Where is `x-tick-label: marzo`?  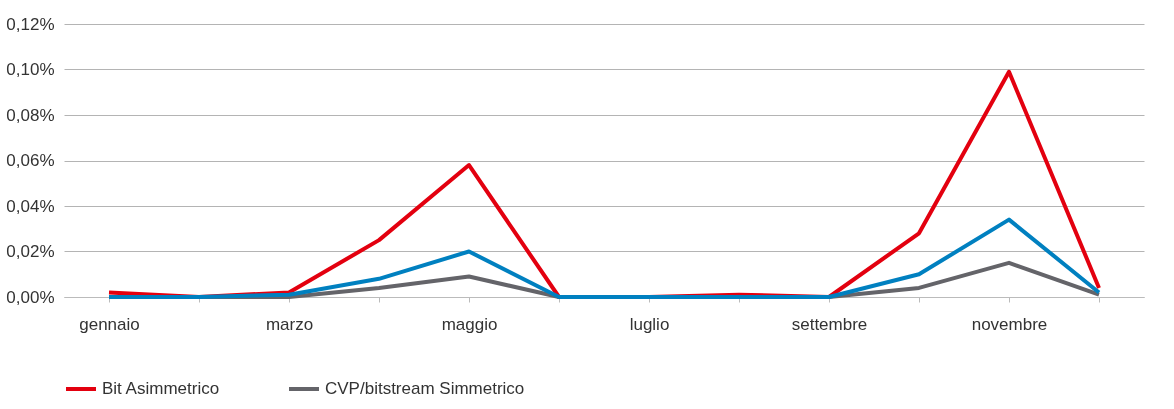 x-tick-label: marzo is located at coordinates (289, 324).